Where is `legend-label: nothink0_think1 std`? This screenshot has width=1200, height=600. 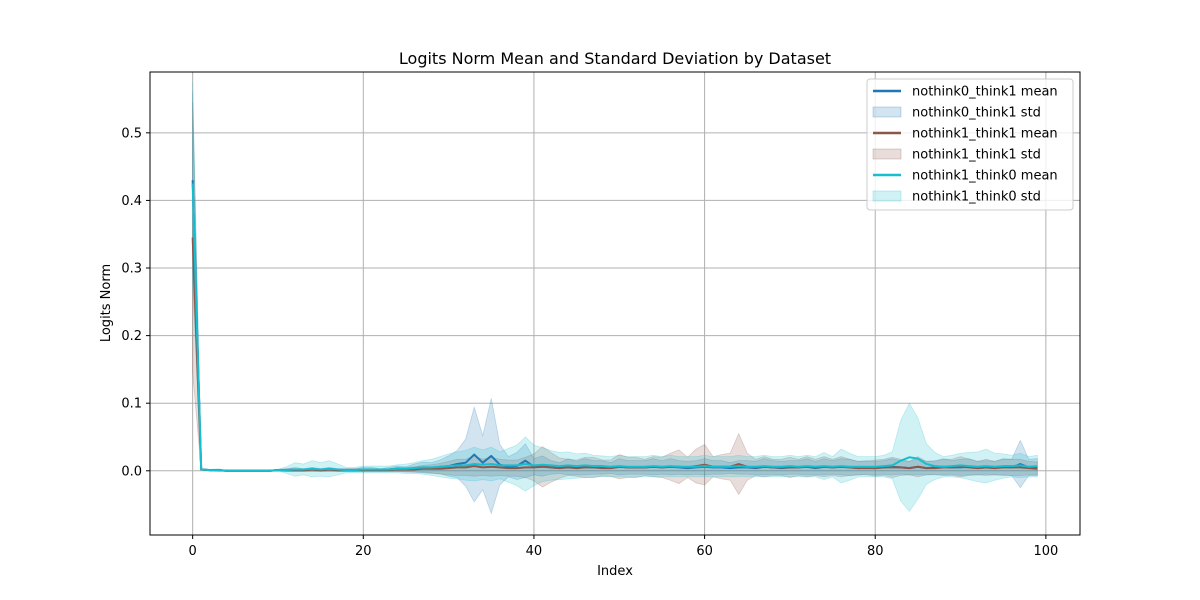
legend-label: nothink0_think1 std is located at coordinates (976, 113).